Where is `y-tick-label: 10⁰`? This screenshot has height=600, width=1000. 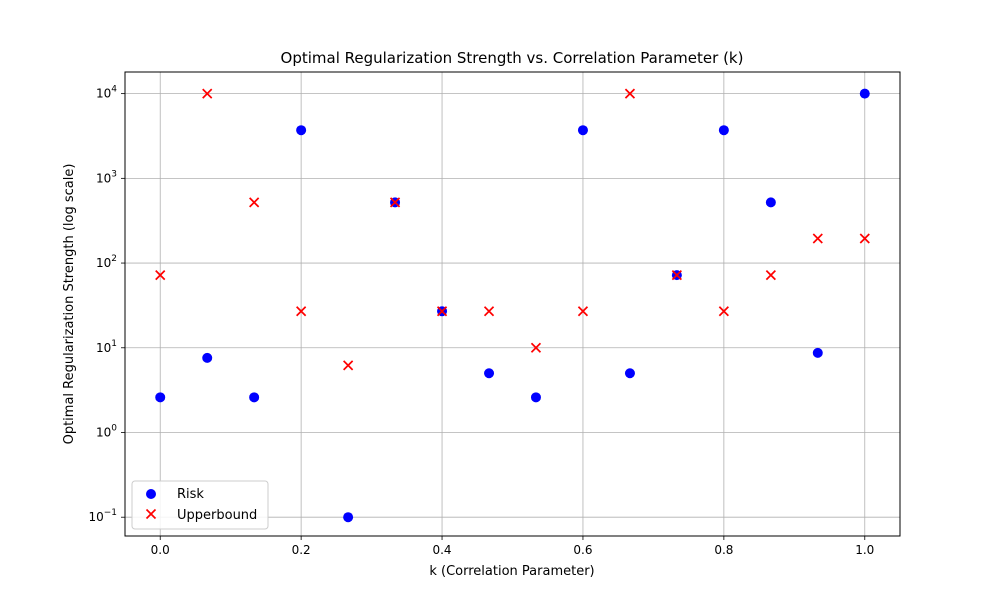
y-tick-label: 10⁰ is located at coordinates (106, 431).